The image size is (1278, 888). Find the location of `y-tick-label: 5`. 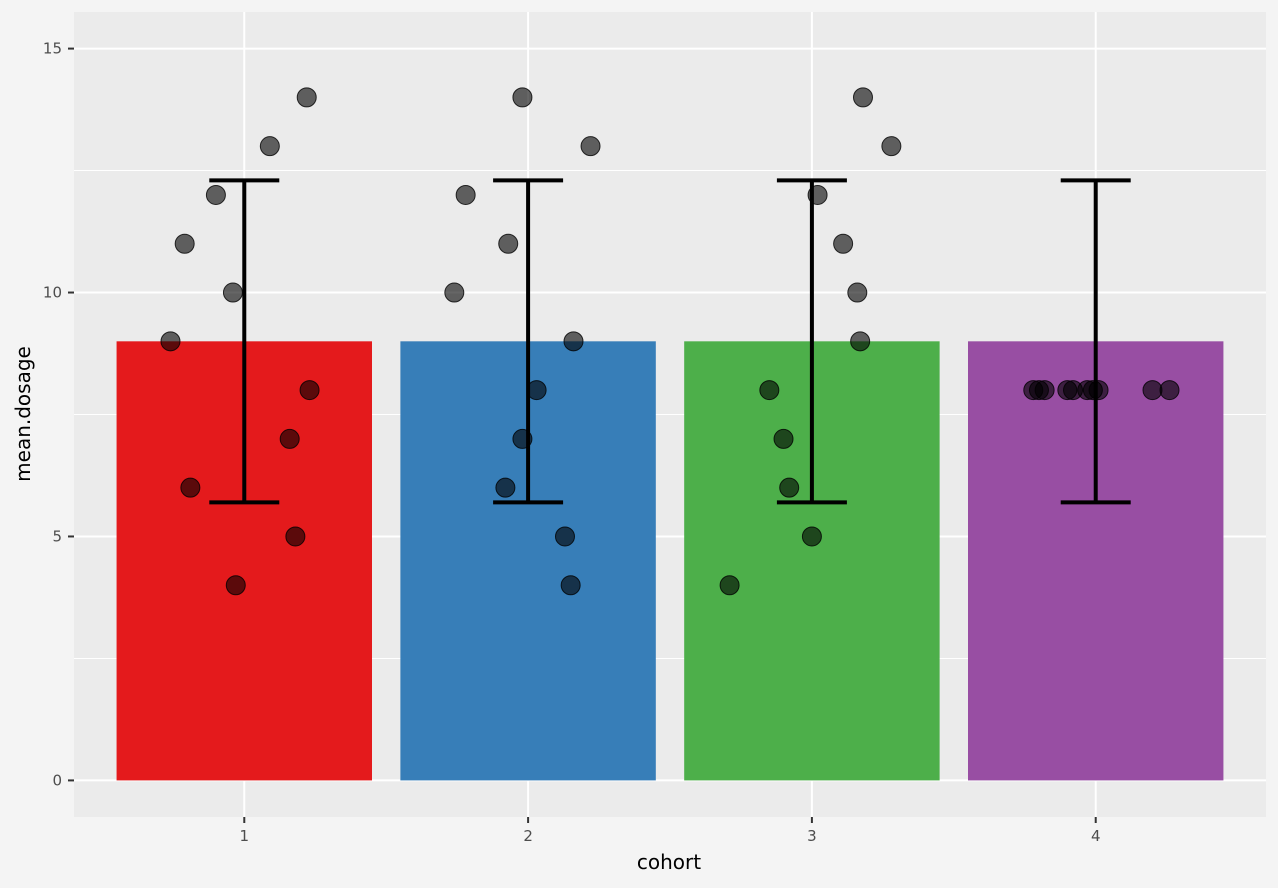

y-tick-label: 5 is located at coordinates (57, 536).